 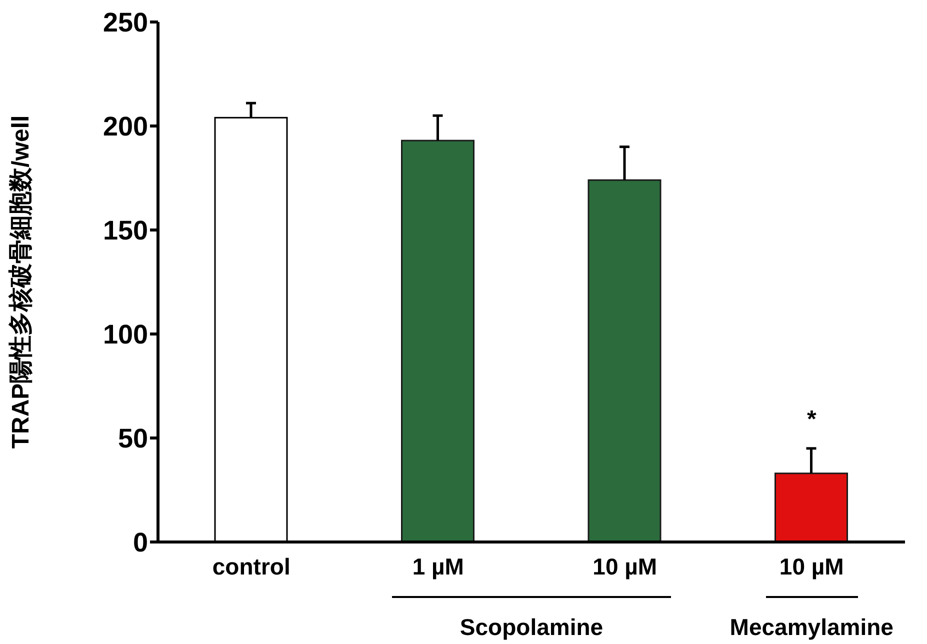 I want to click on annotation: *, so click(x=812, y=420).